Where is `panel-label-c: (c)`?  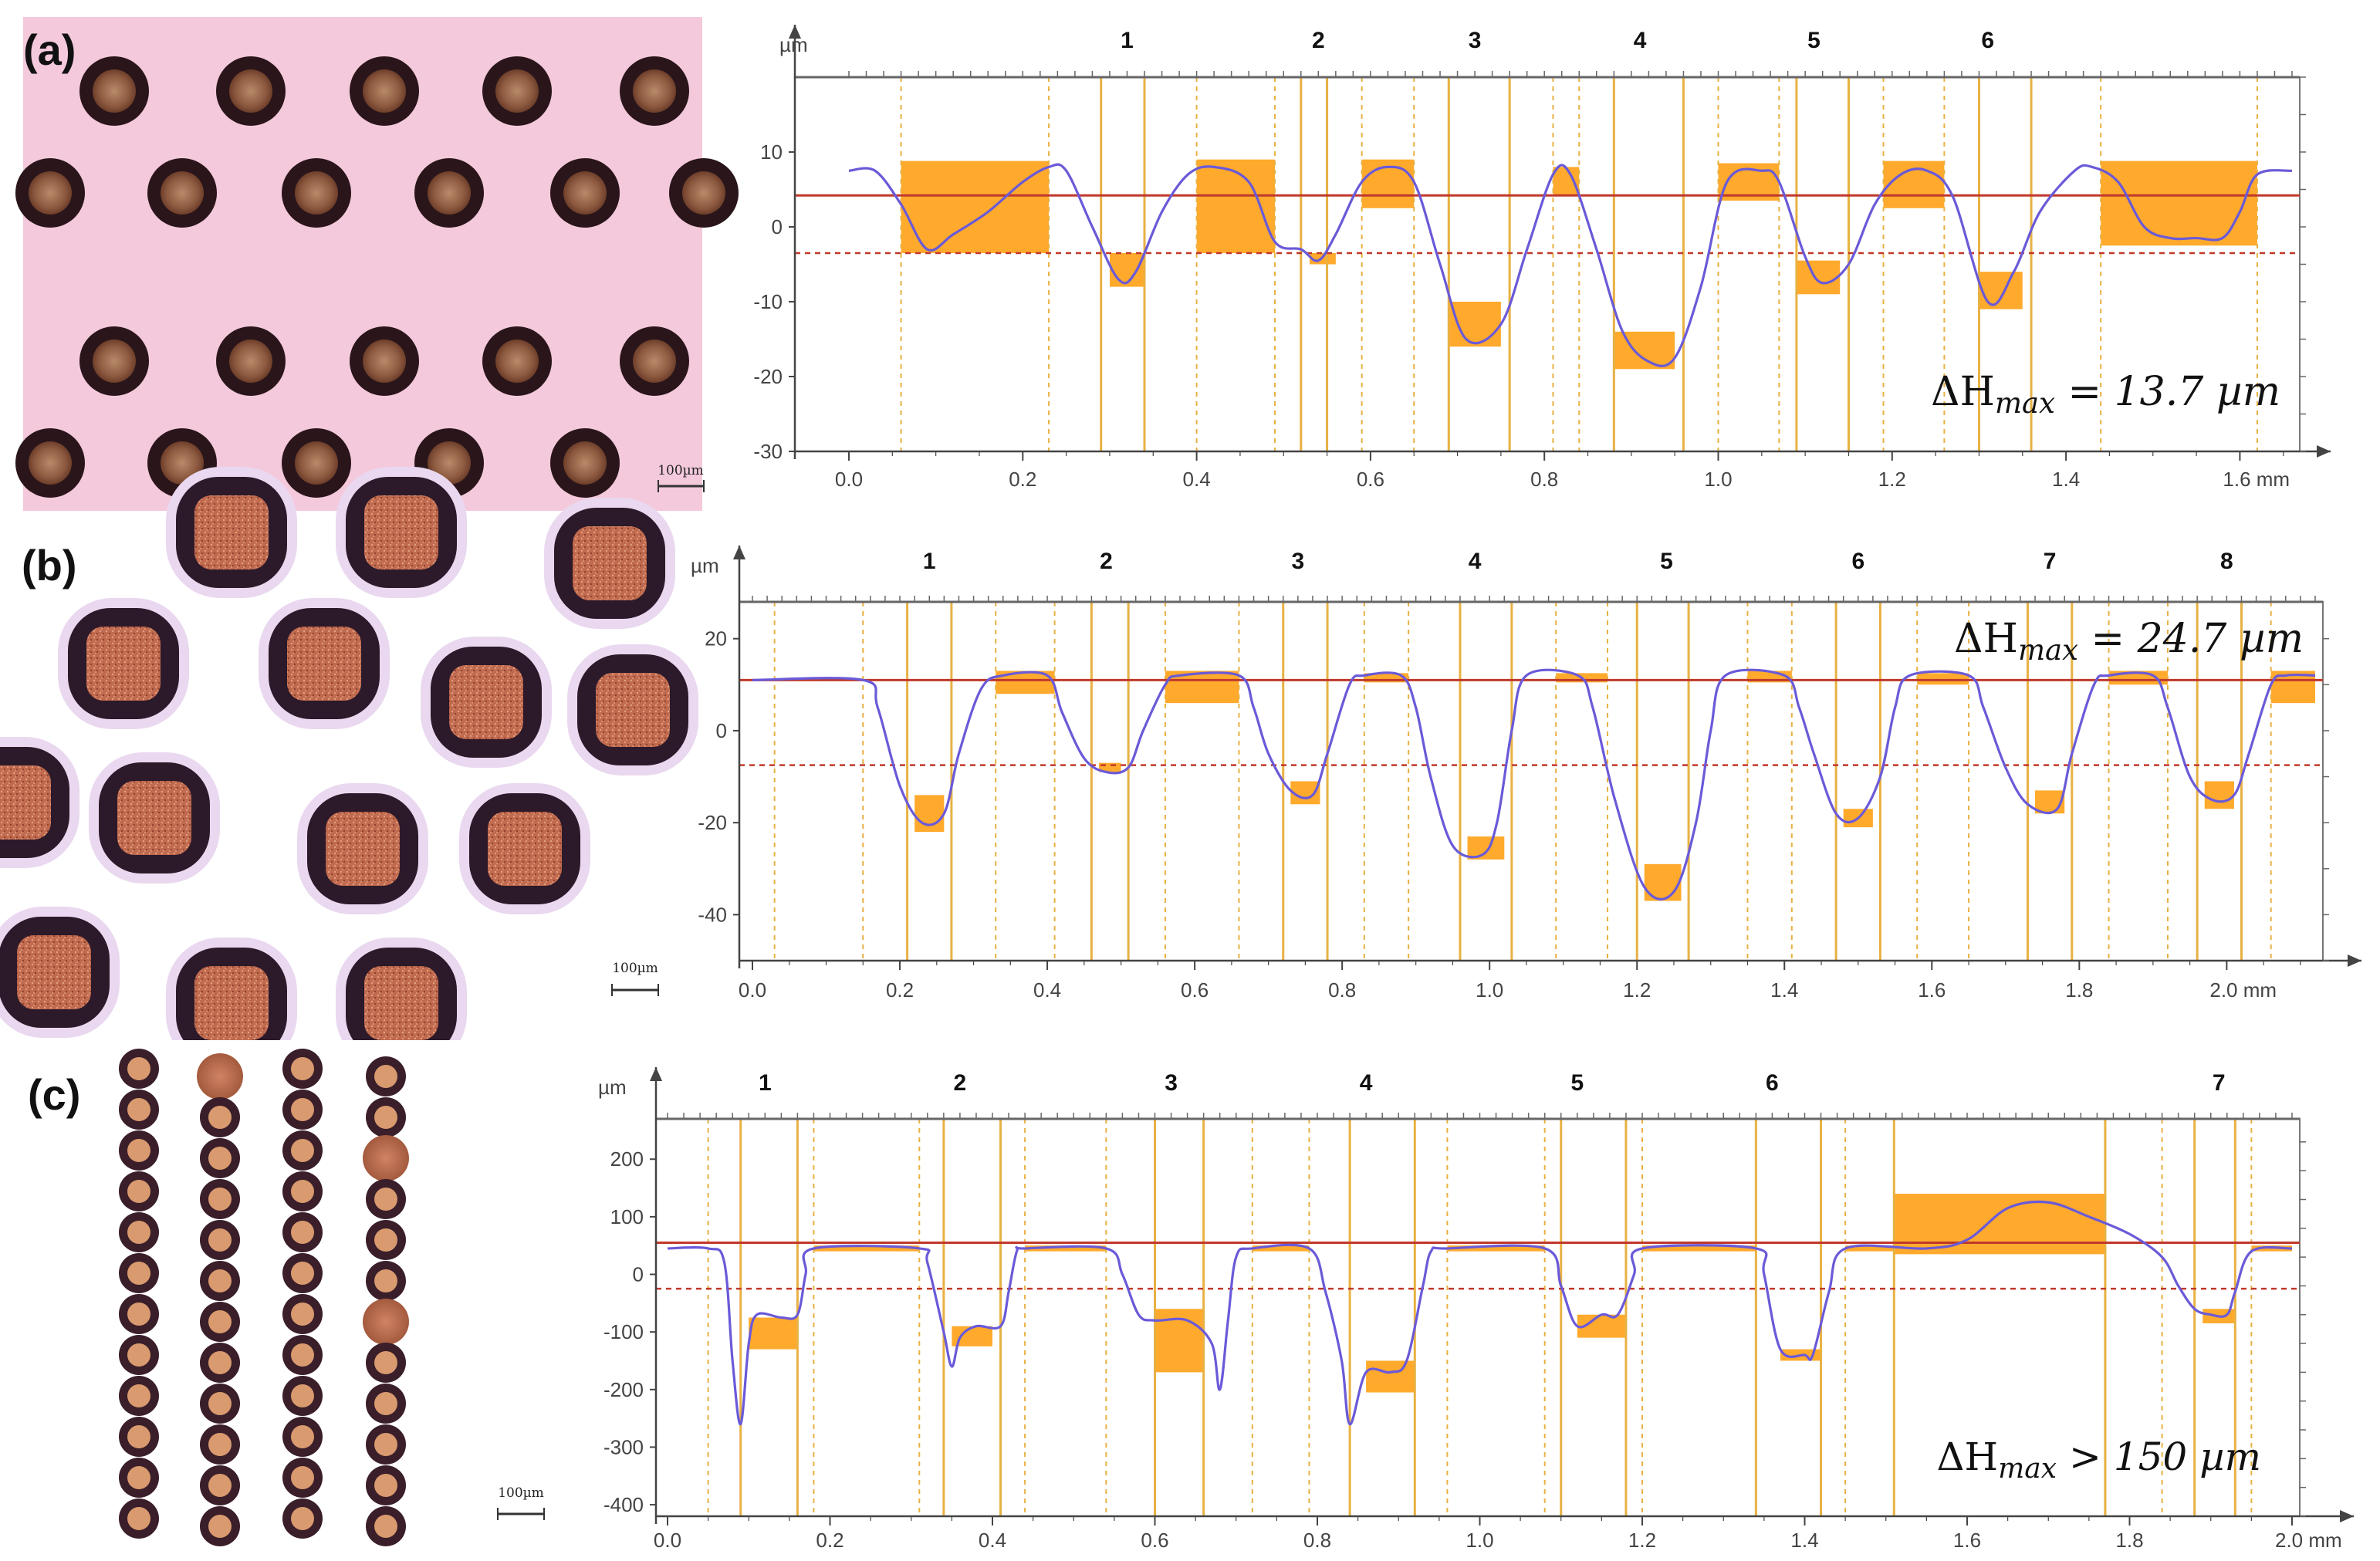
panel-label-c: (c) is located at coordinates (54, 1094).